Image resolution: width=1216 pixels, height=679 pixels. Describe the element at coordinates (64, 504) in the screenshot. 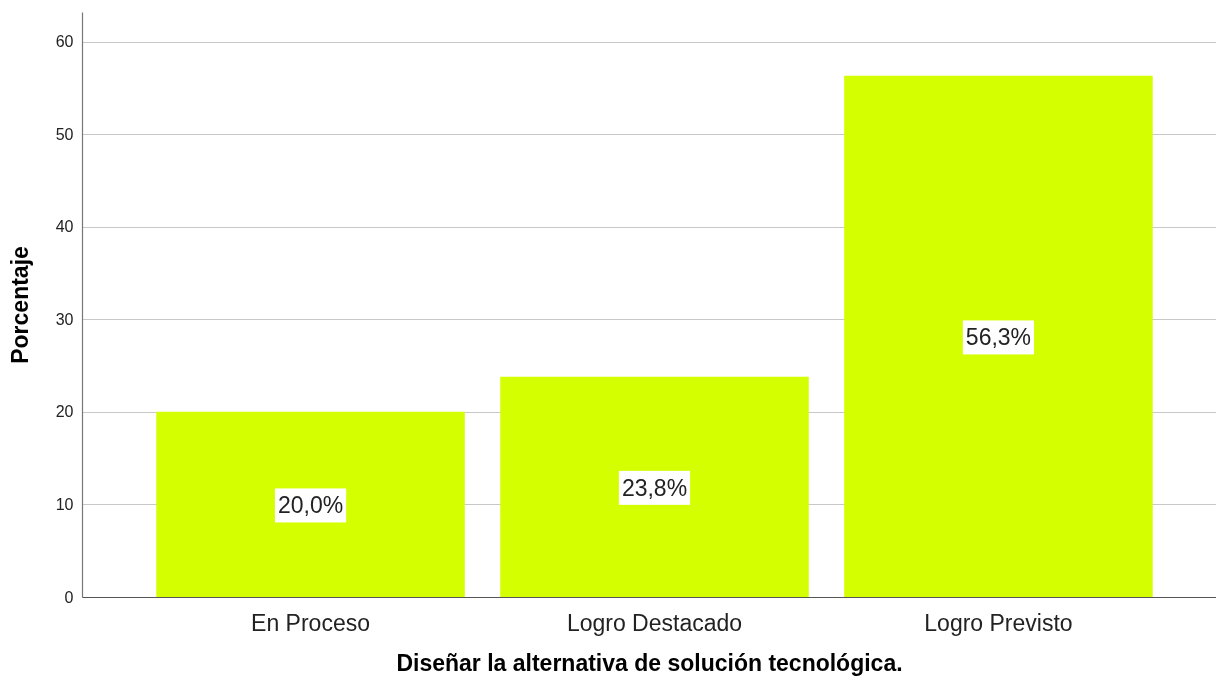

I see `y-tick-label: 10` at that location.